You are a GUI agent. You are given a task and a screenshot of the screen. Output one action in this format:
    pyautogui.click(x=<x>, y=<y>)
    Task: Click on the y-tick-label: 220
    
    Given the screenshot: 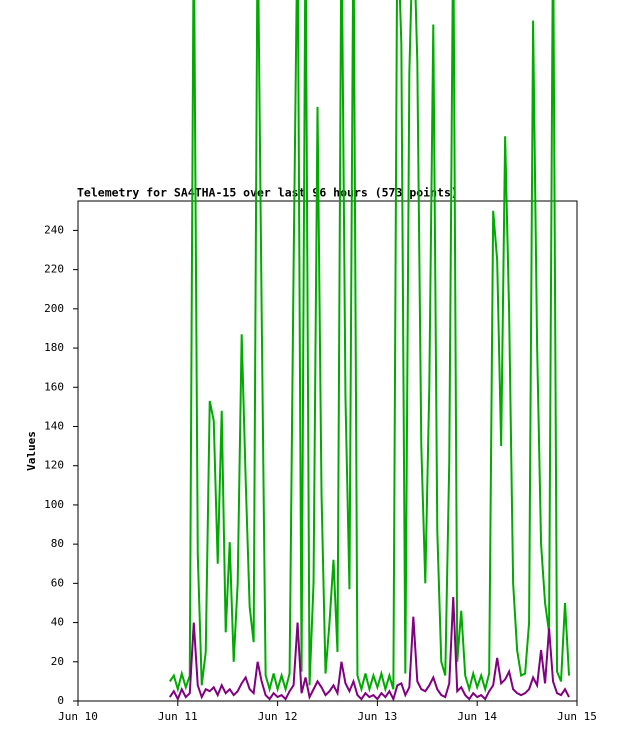 What is the action you would take?
    pyautogui.click(x=54, y=269)
    